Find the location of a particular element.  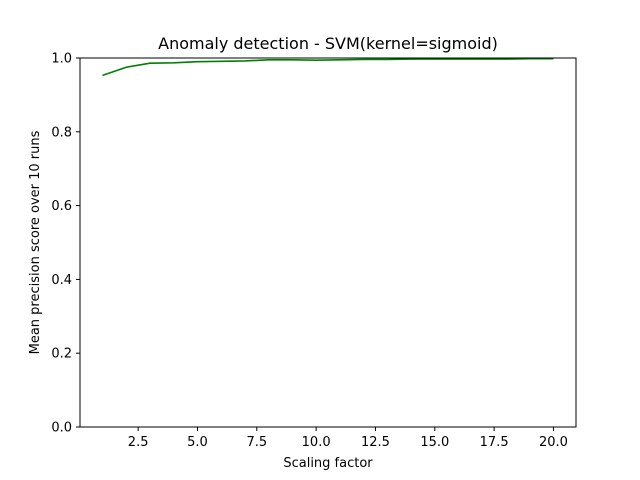

x-tick-label: 10.0 is located at coordinates (316, 442).